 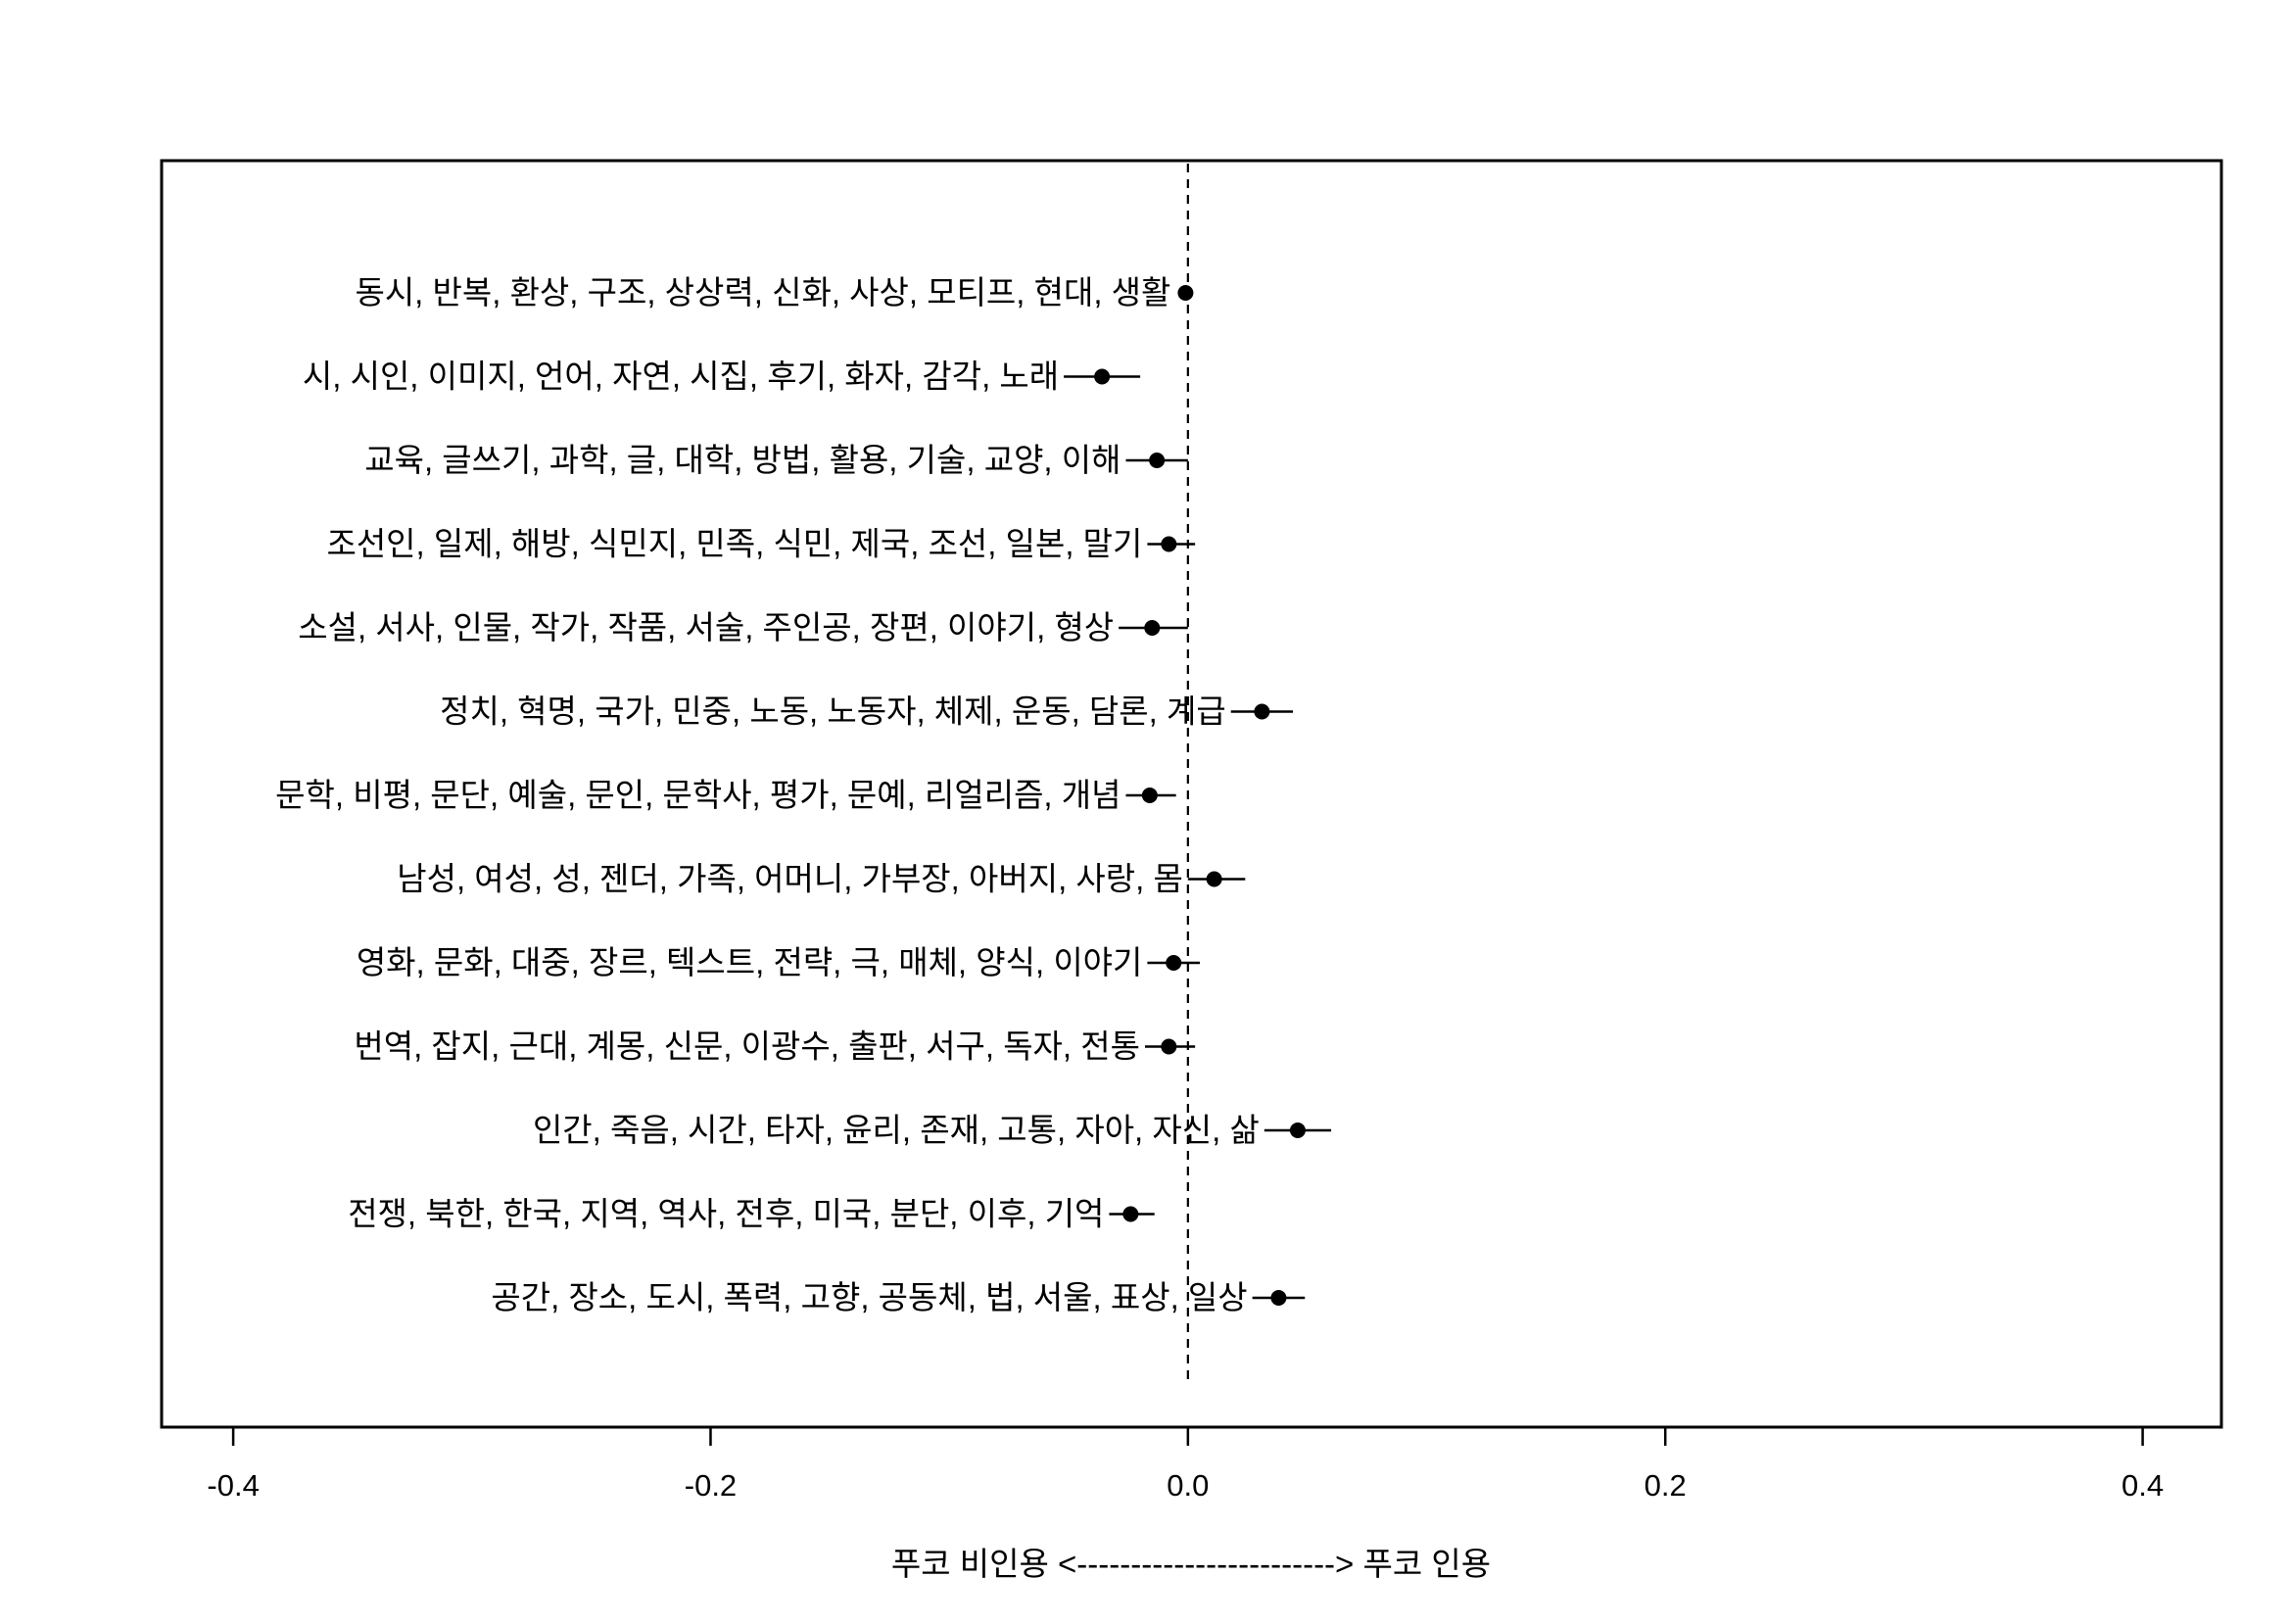 I want to click on topic-label: 시, 시인, 이미지, 언어, 자연, 시집, 후기, 화자, 감각, 노래, so click(x=681, y=377).